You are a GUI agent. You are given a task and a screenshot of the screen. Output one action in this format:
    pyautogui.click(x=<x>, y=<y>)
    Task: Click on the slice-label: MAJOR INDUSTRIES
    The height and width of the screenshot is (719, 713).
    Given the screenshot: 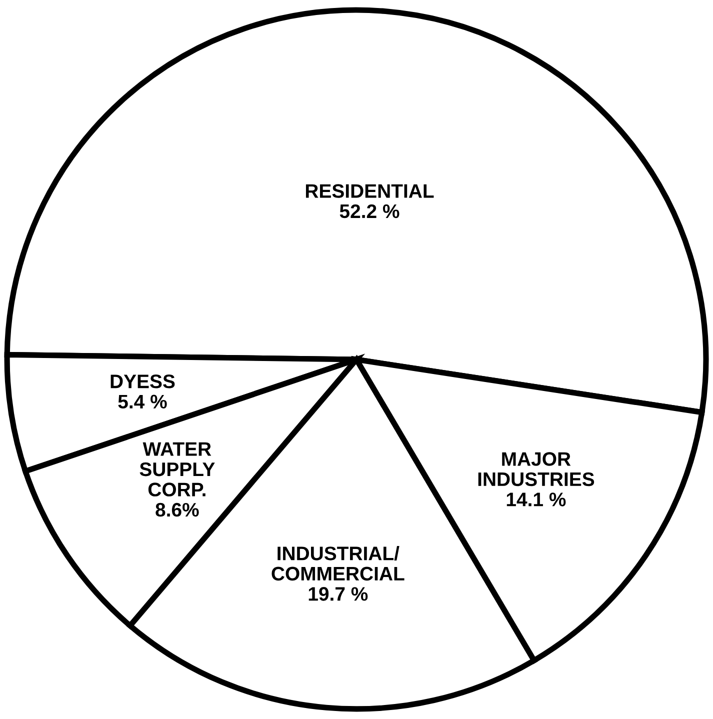 What is the action you would take?
    pyautogui.click(x=536, y=469)
    